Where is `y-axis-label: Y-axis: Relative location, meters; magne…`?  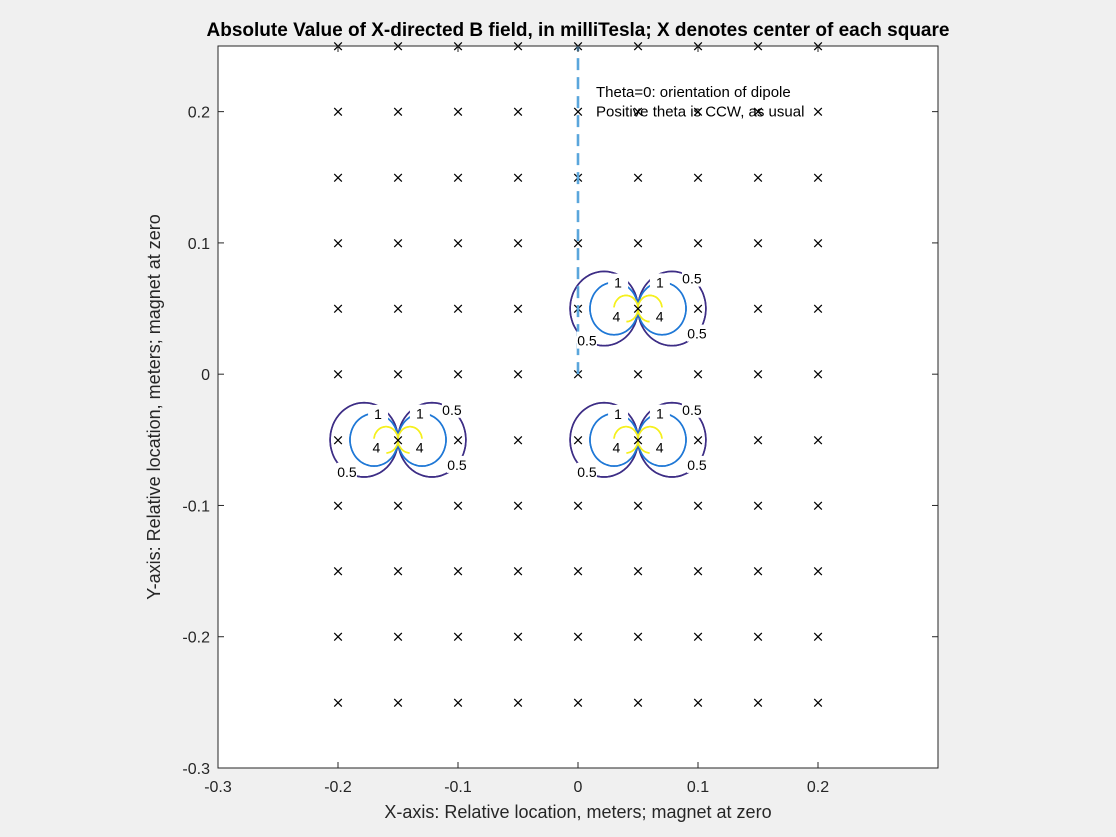
y-axis-label: Y-axis: Relative location, meters; magne… is located at coordinates (154, 407).